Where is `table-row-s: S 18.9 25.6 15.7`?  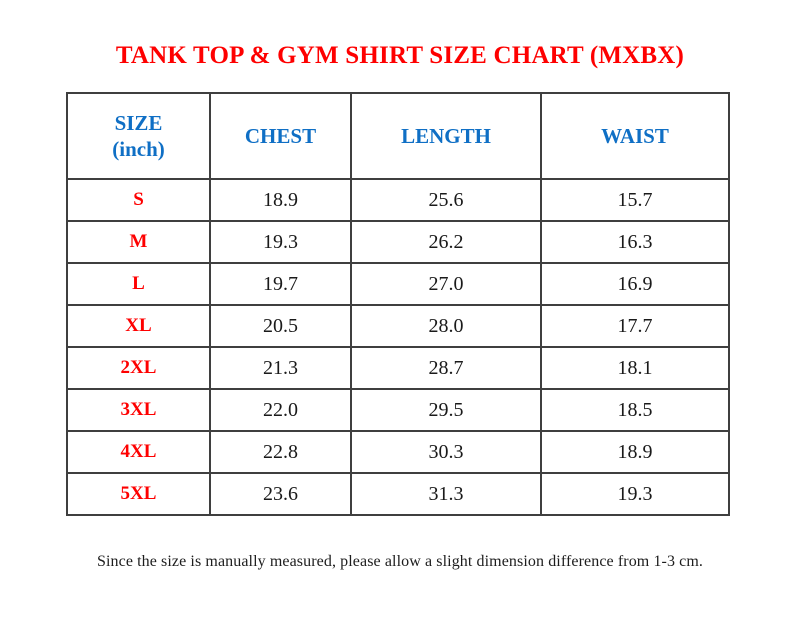
table-row-s: S 18.9 25.6 15.7 is located at coordinates (398, 200).